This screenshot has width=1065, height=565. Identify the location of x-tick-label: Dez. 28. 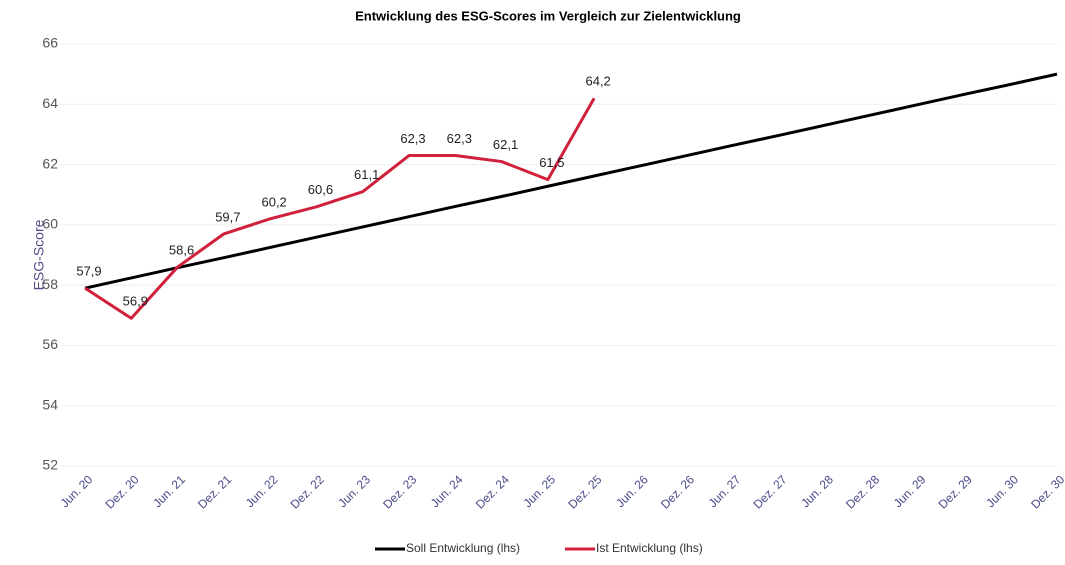
(862, 491).